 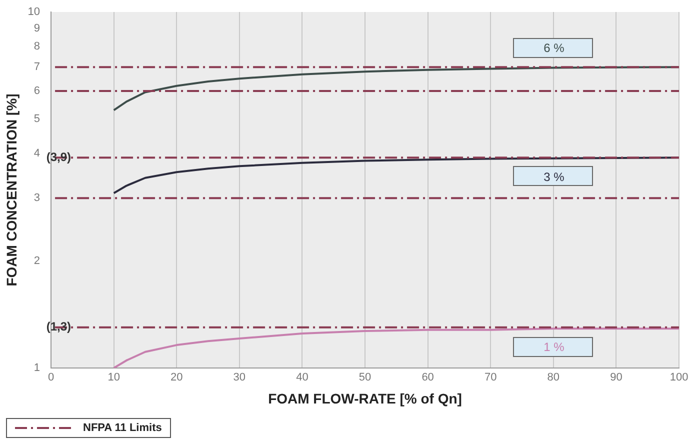 I want to click on x-tick-label: 30, so click(x=239, y=378).